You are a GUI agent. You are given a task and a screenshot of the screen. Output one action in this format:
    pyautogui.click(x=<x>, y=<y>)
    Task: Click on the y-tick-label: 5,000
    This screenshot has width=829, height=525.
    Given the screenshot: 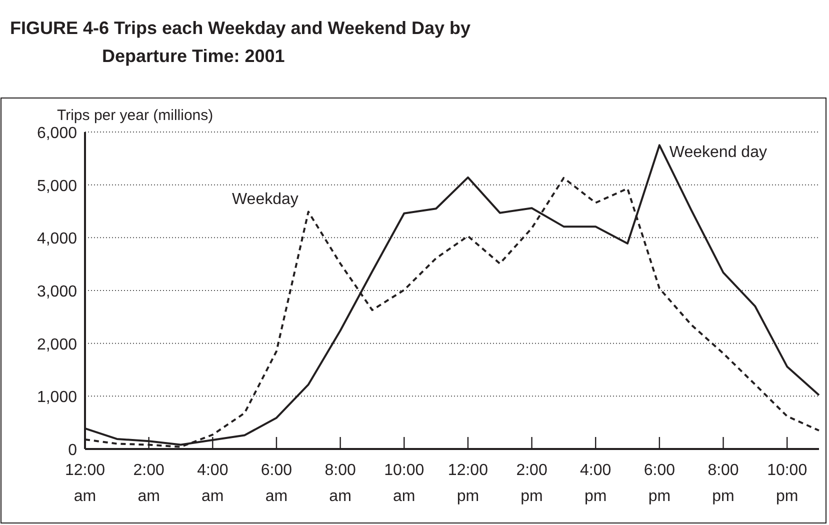 What is the action you would take?
    pyautogui.click(x=57, y=186)
    